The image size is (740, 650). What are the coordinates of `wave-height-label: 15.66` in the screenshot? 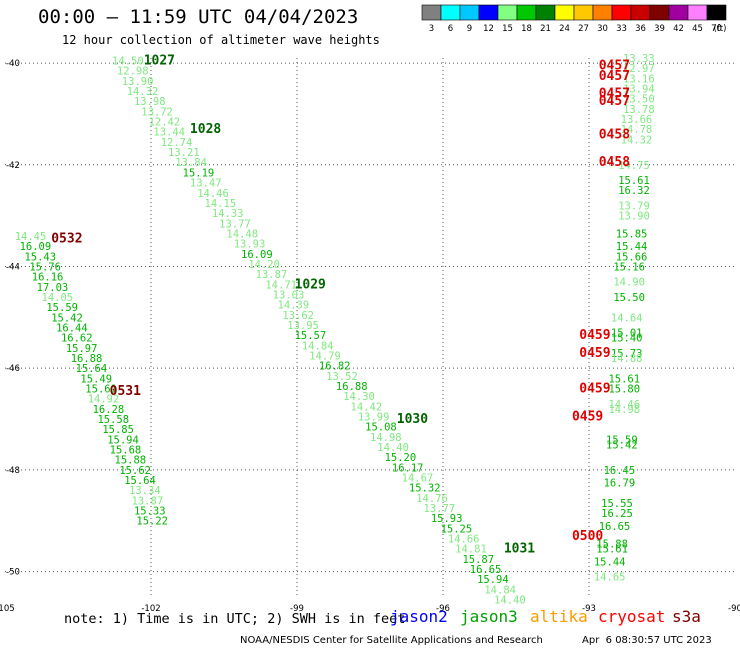 It's located at (632, 257).